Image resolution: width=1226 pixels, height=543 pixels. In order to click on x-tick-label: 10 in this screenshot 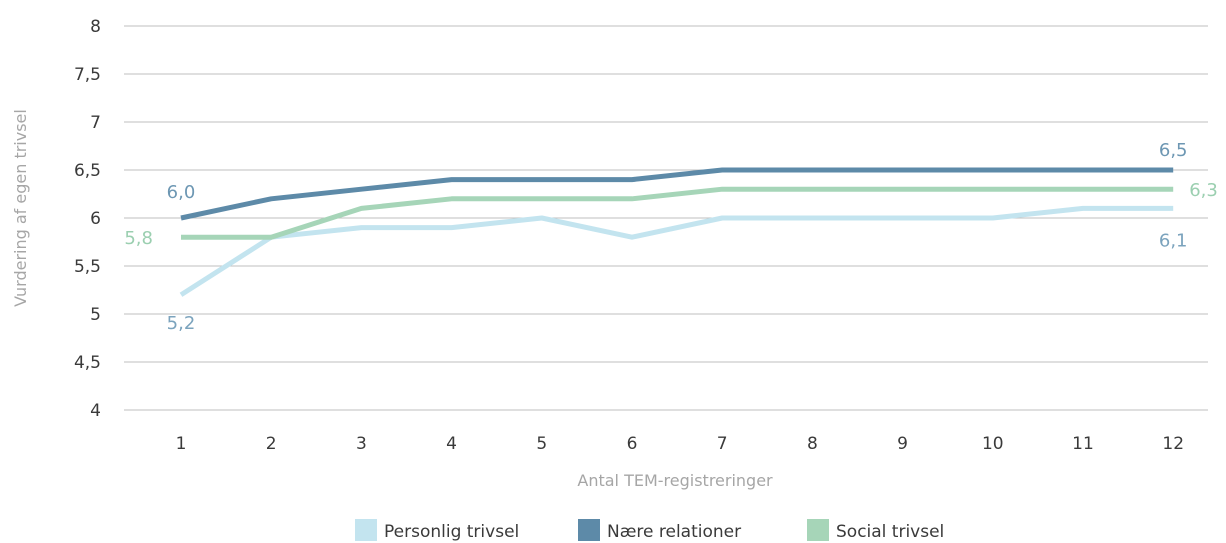, I will do `click(993, 444)`.